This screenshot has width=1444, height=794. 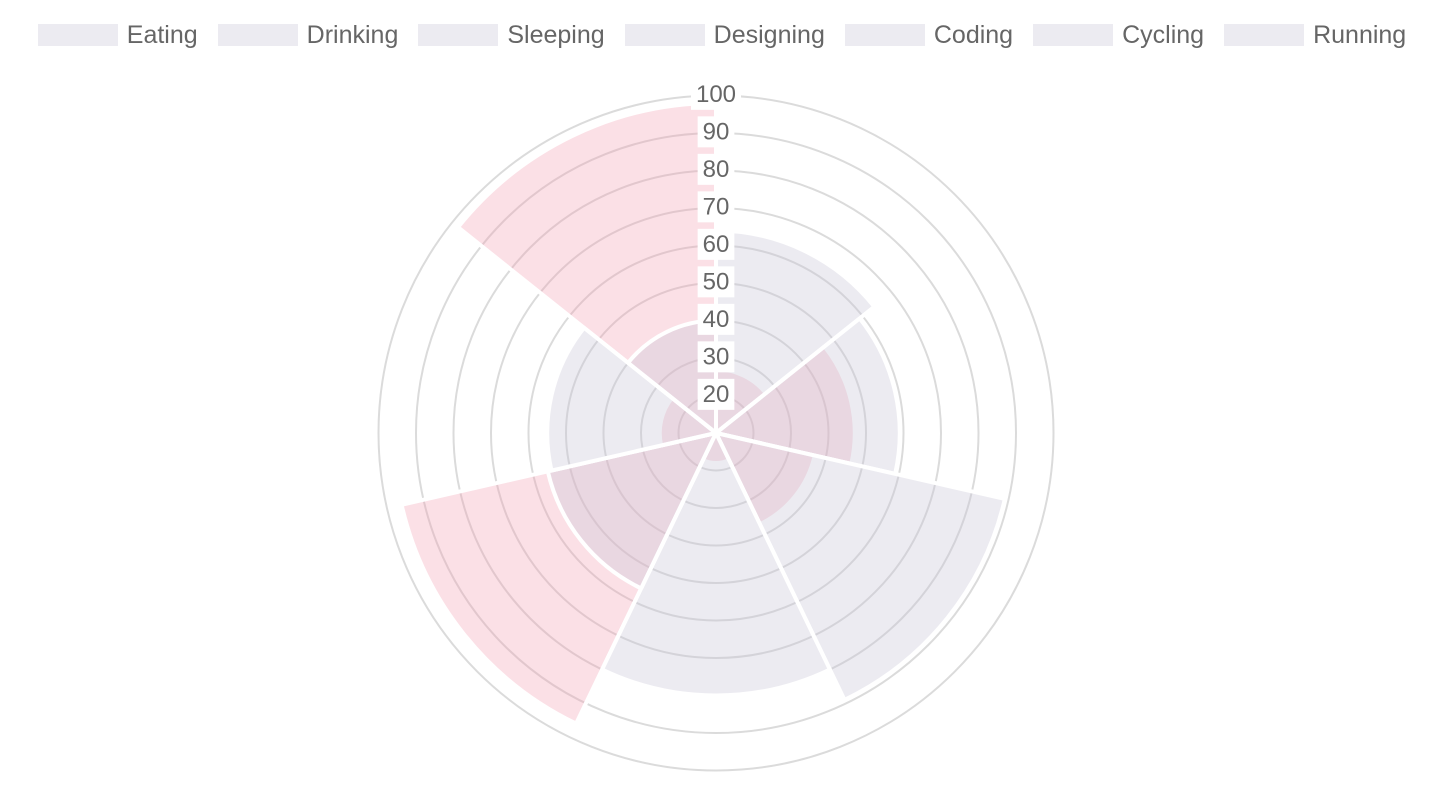 I want to click on radial-tick-labels: 20 30 40 50 60 70 80 90 100, so click(x=716, y=244).